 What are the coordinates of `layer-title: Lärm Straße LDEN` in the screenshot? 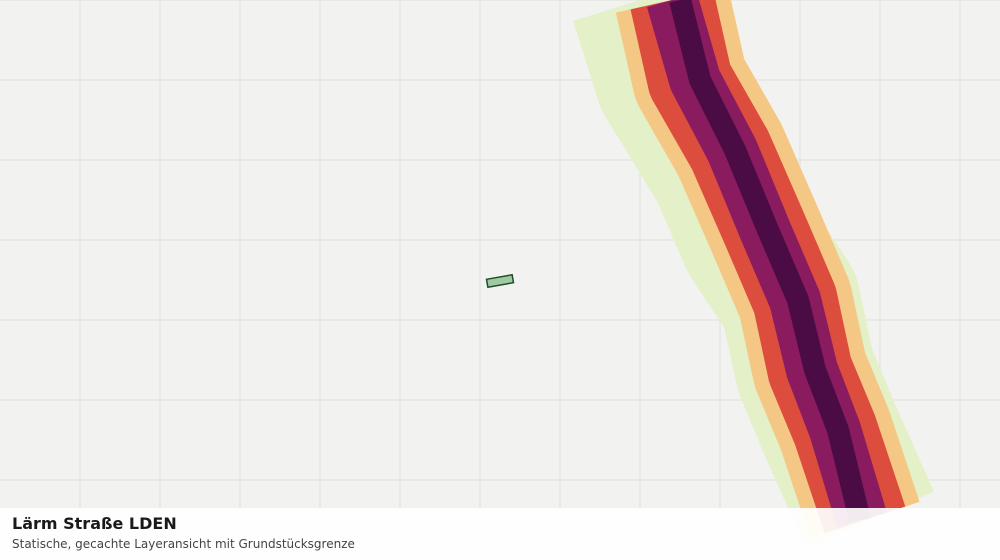 It's located at (94, 523).